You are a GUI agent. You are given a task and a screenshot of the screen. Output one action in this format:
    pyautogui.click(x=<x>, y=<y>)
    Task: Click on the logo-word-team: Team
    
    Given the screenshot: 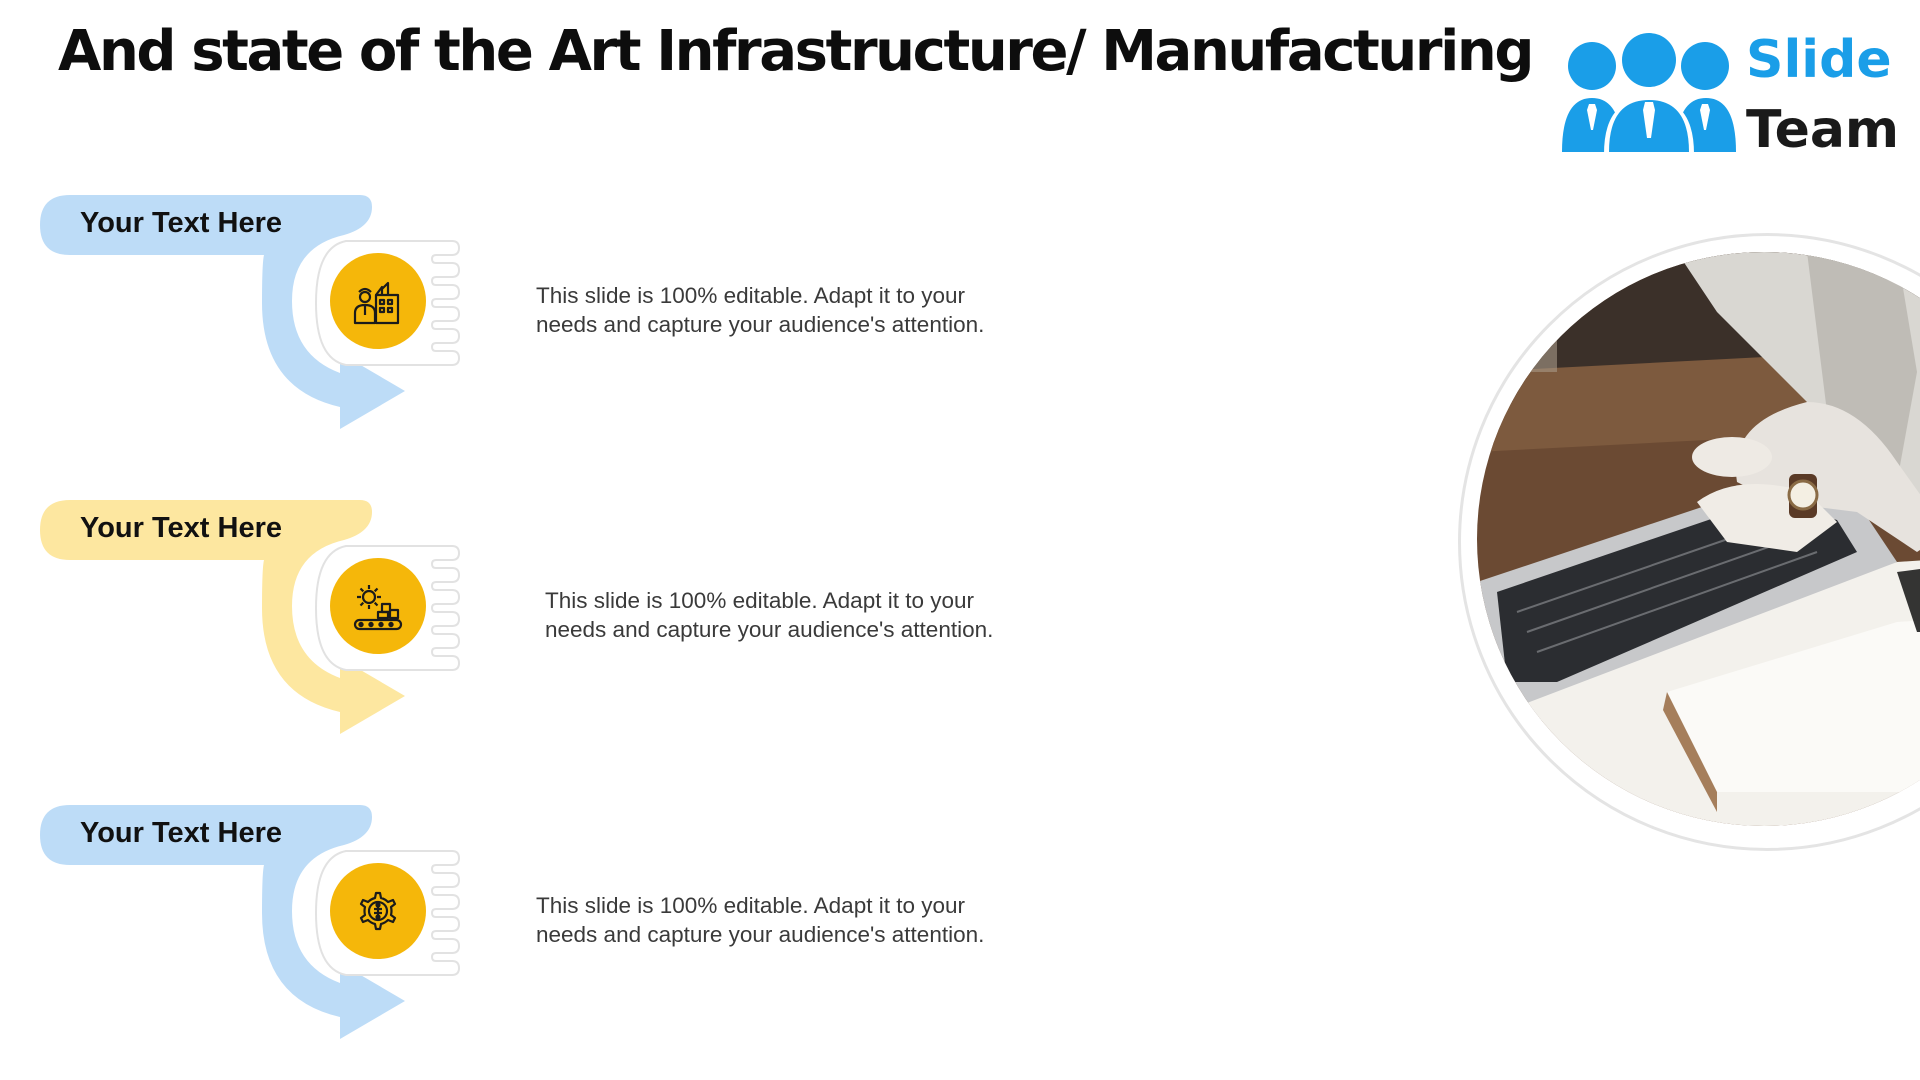 What is the action you would take?
    pyautogui.click(x=1823, y=130)
    